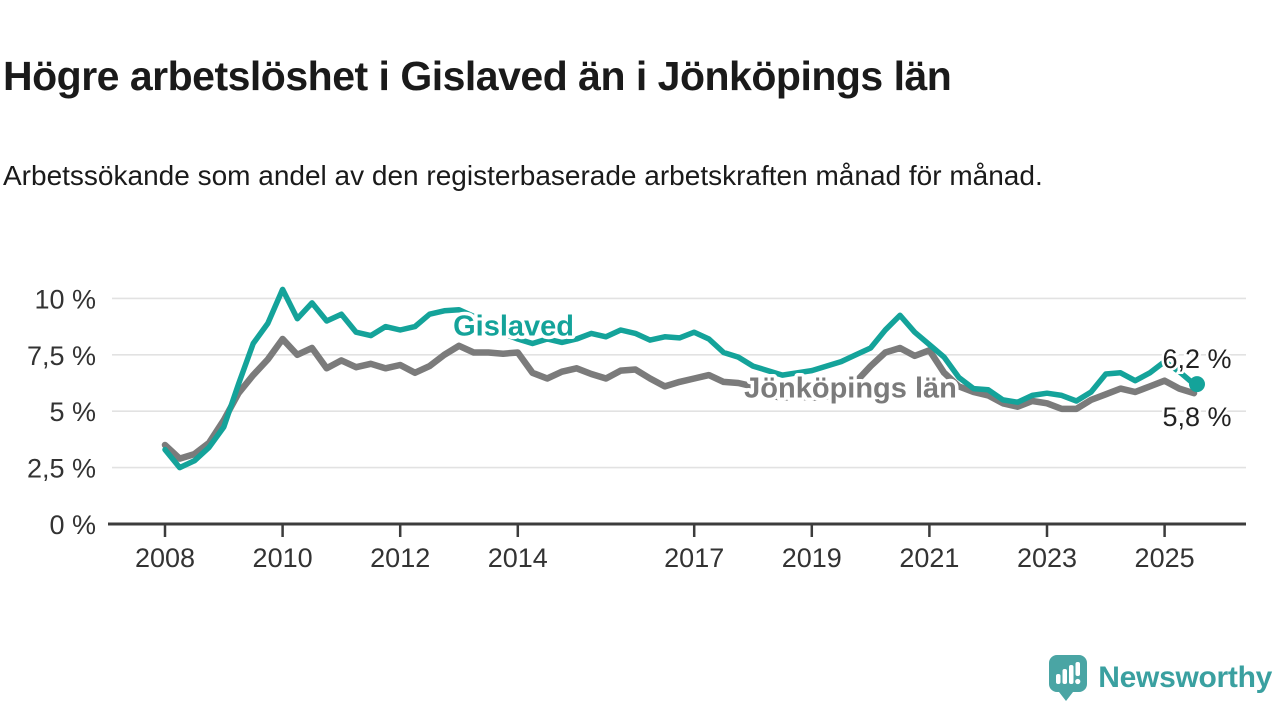 This screenshot has width=1280, height=720. I want to click on x-tick-label: 2023, so click(1047, 558).